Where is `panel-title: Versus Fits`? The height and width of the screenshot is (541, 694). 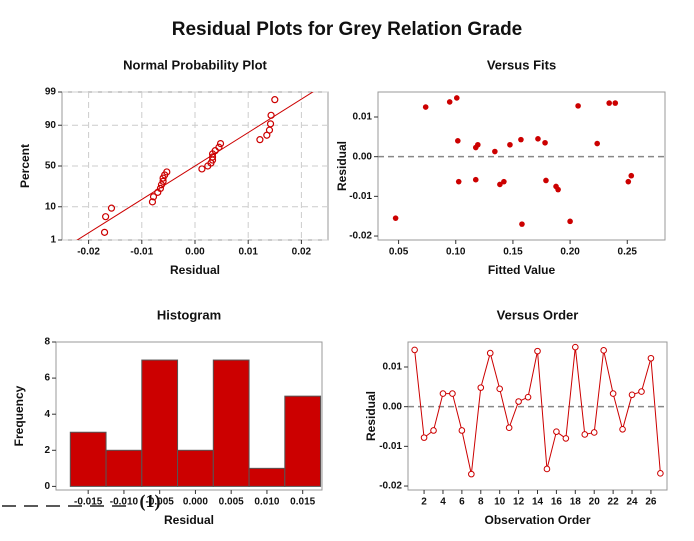 panel-title: Versus Fits is located at coordinates (521, 64).